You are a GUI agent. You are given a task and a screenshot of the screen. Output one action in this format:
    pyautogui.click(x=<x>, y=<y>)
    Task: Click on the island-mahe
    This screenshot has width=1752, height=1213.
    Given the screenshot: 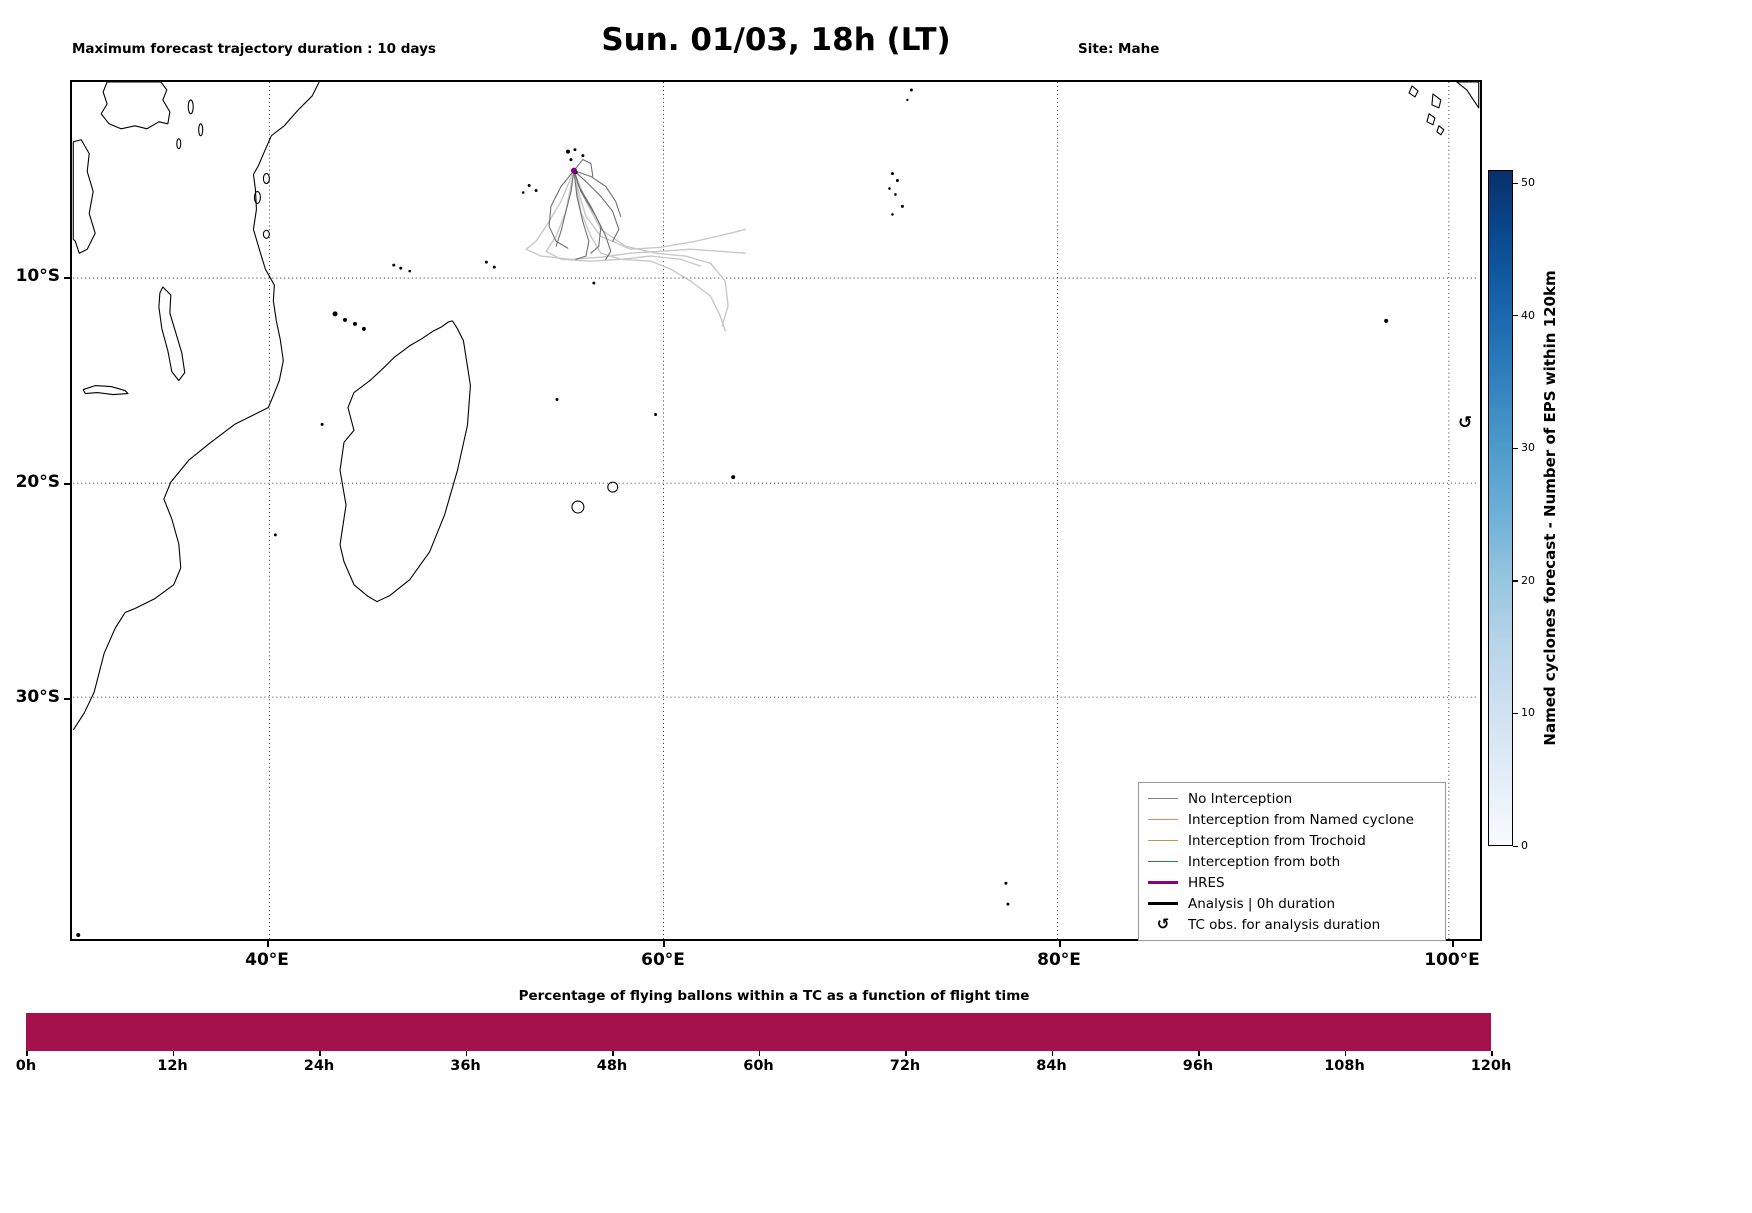 What is the action you would take?
    pyautogui.click(x=571, y=160)
    